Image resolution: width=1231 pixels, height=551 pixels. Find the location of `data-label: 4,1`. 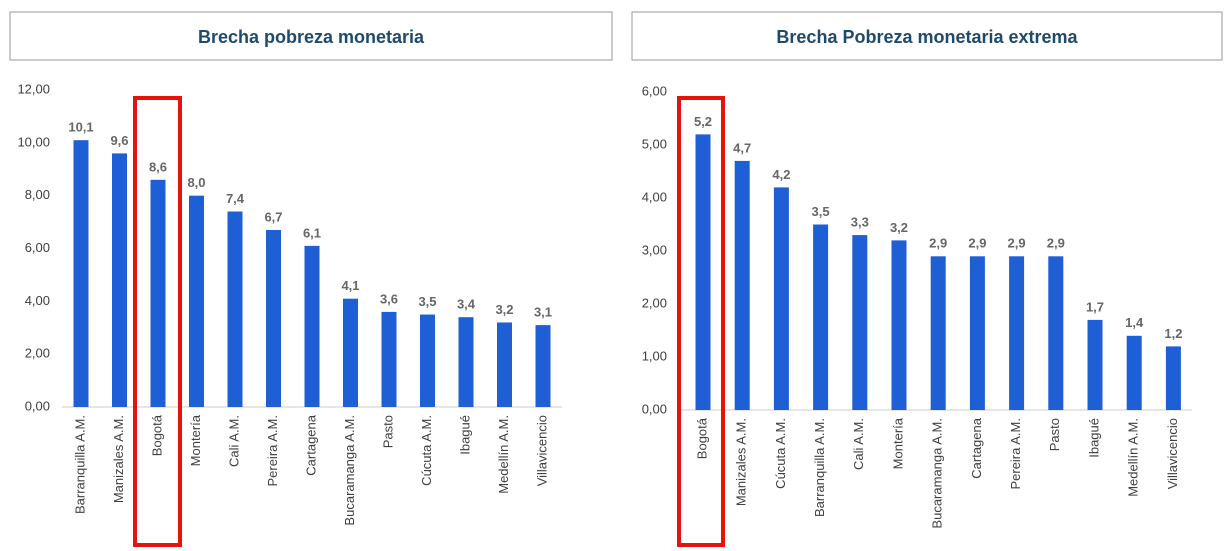

data-label: 4,1 is located at coordinates (350, 285).